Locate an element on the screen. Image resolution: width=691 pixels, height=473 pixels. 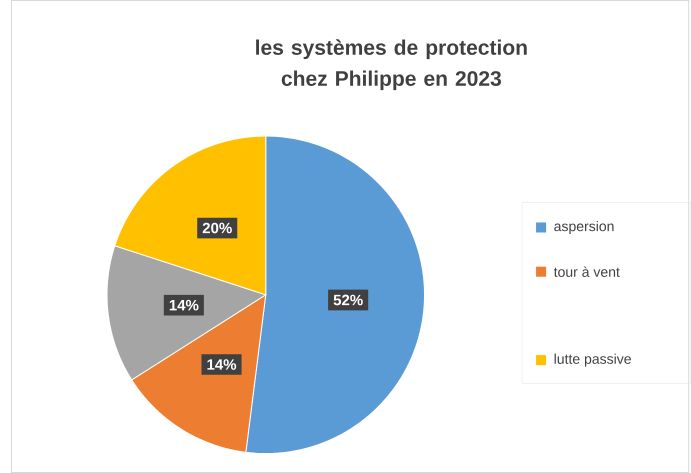
legend-label: tour à vent is located at coordinates (587, 271).